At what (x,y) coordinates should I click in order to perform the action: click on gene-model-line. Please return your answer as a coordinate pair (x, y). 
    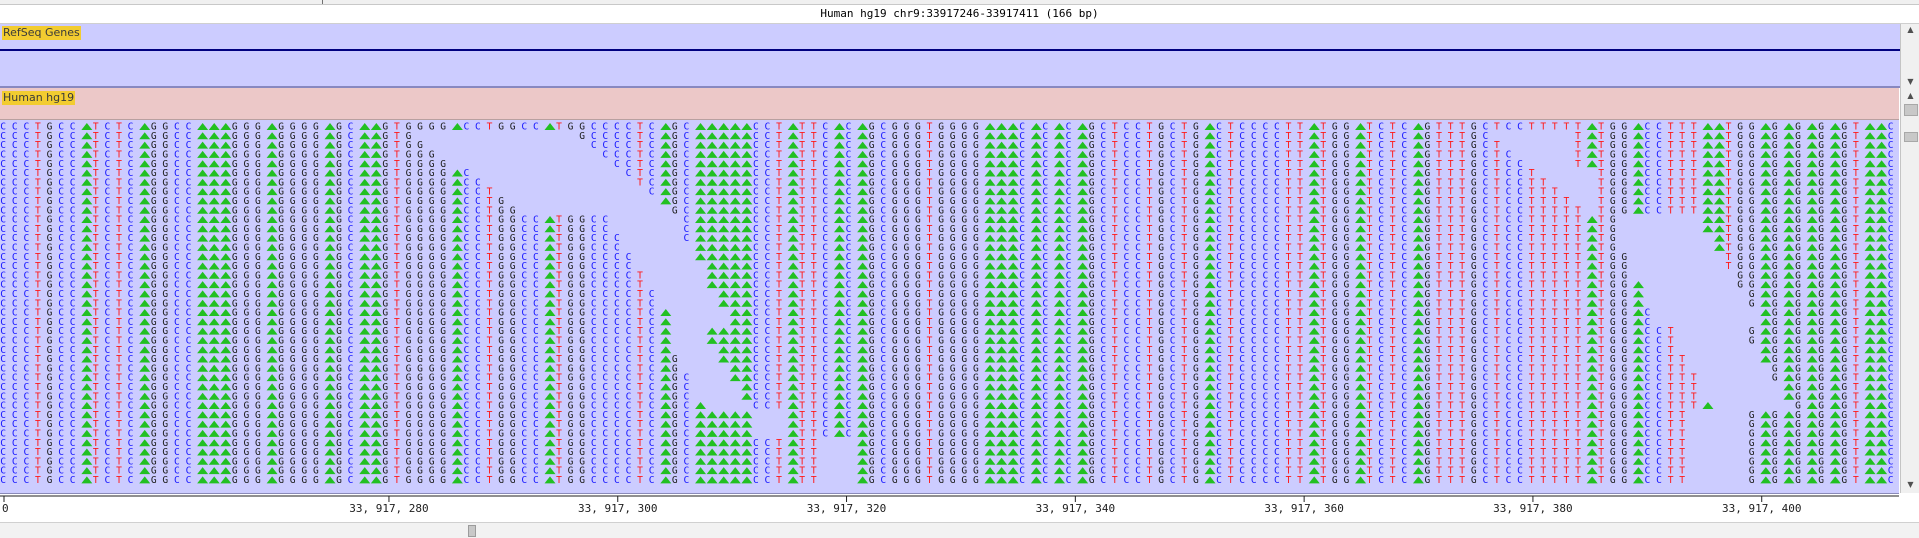
    Looking at the image, I should click on (959, 50).